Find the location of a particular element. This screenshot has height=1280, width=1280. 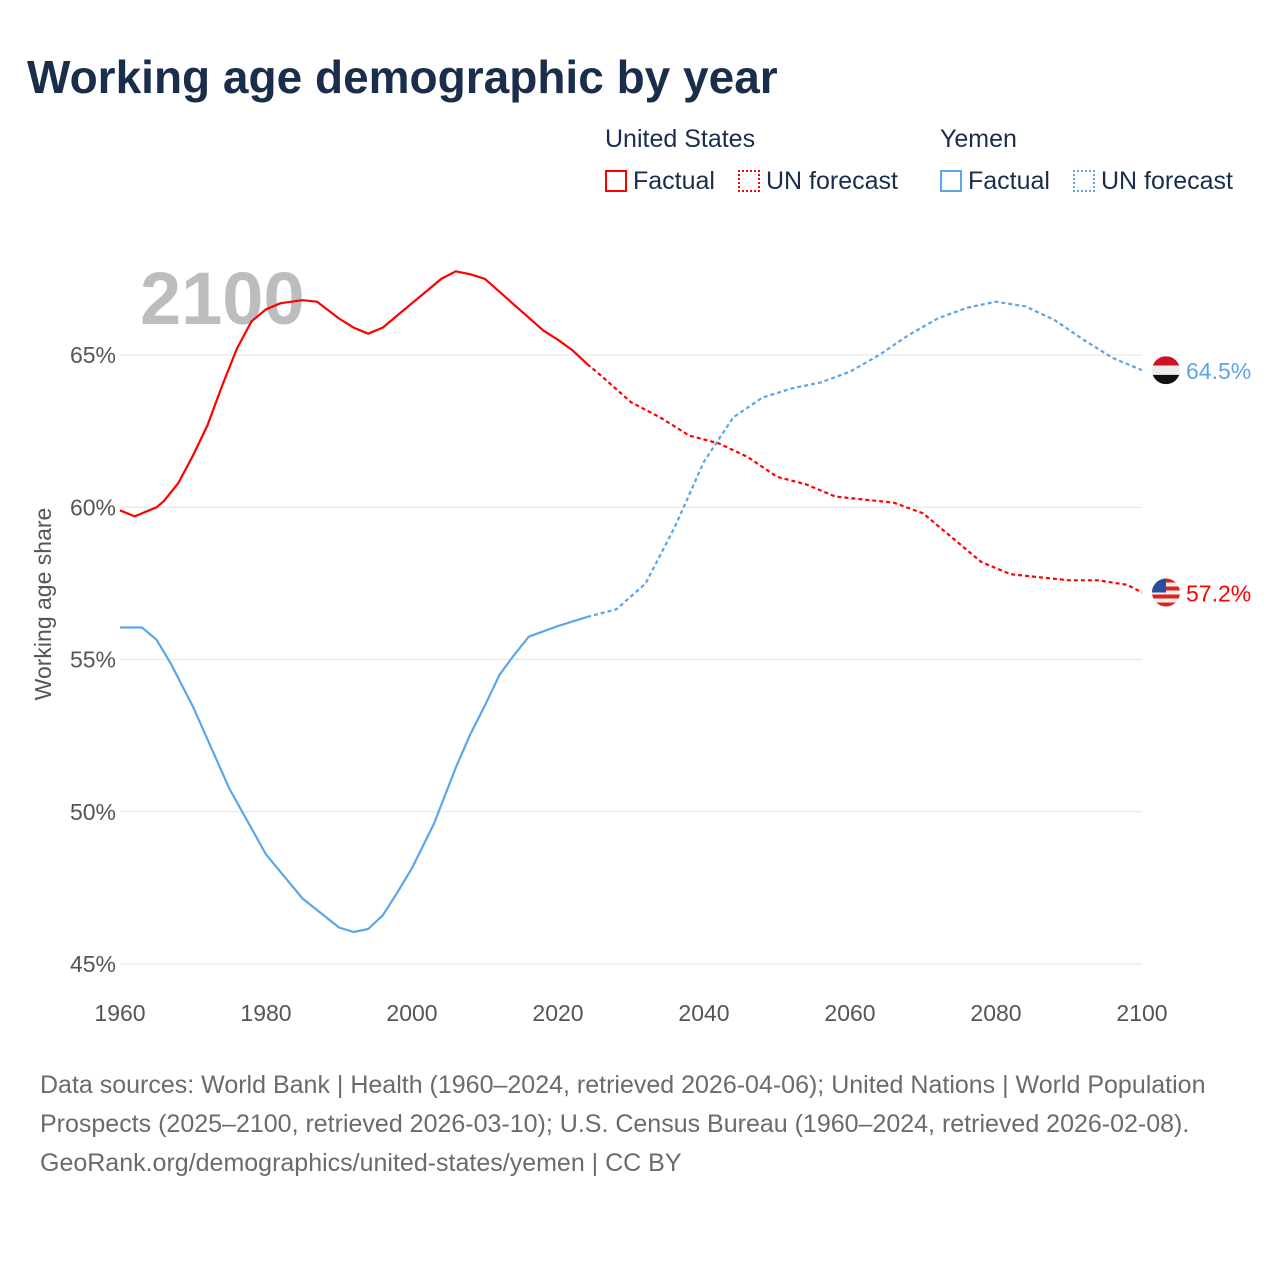

us-end-label: 57.2% is located at coordinates (1218, 594).